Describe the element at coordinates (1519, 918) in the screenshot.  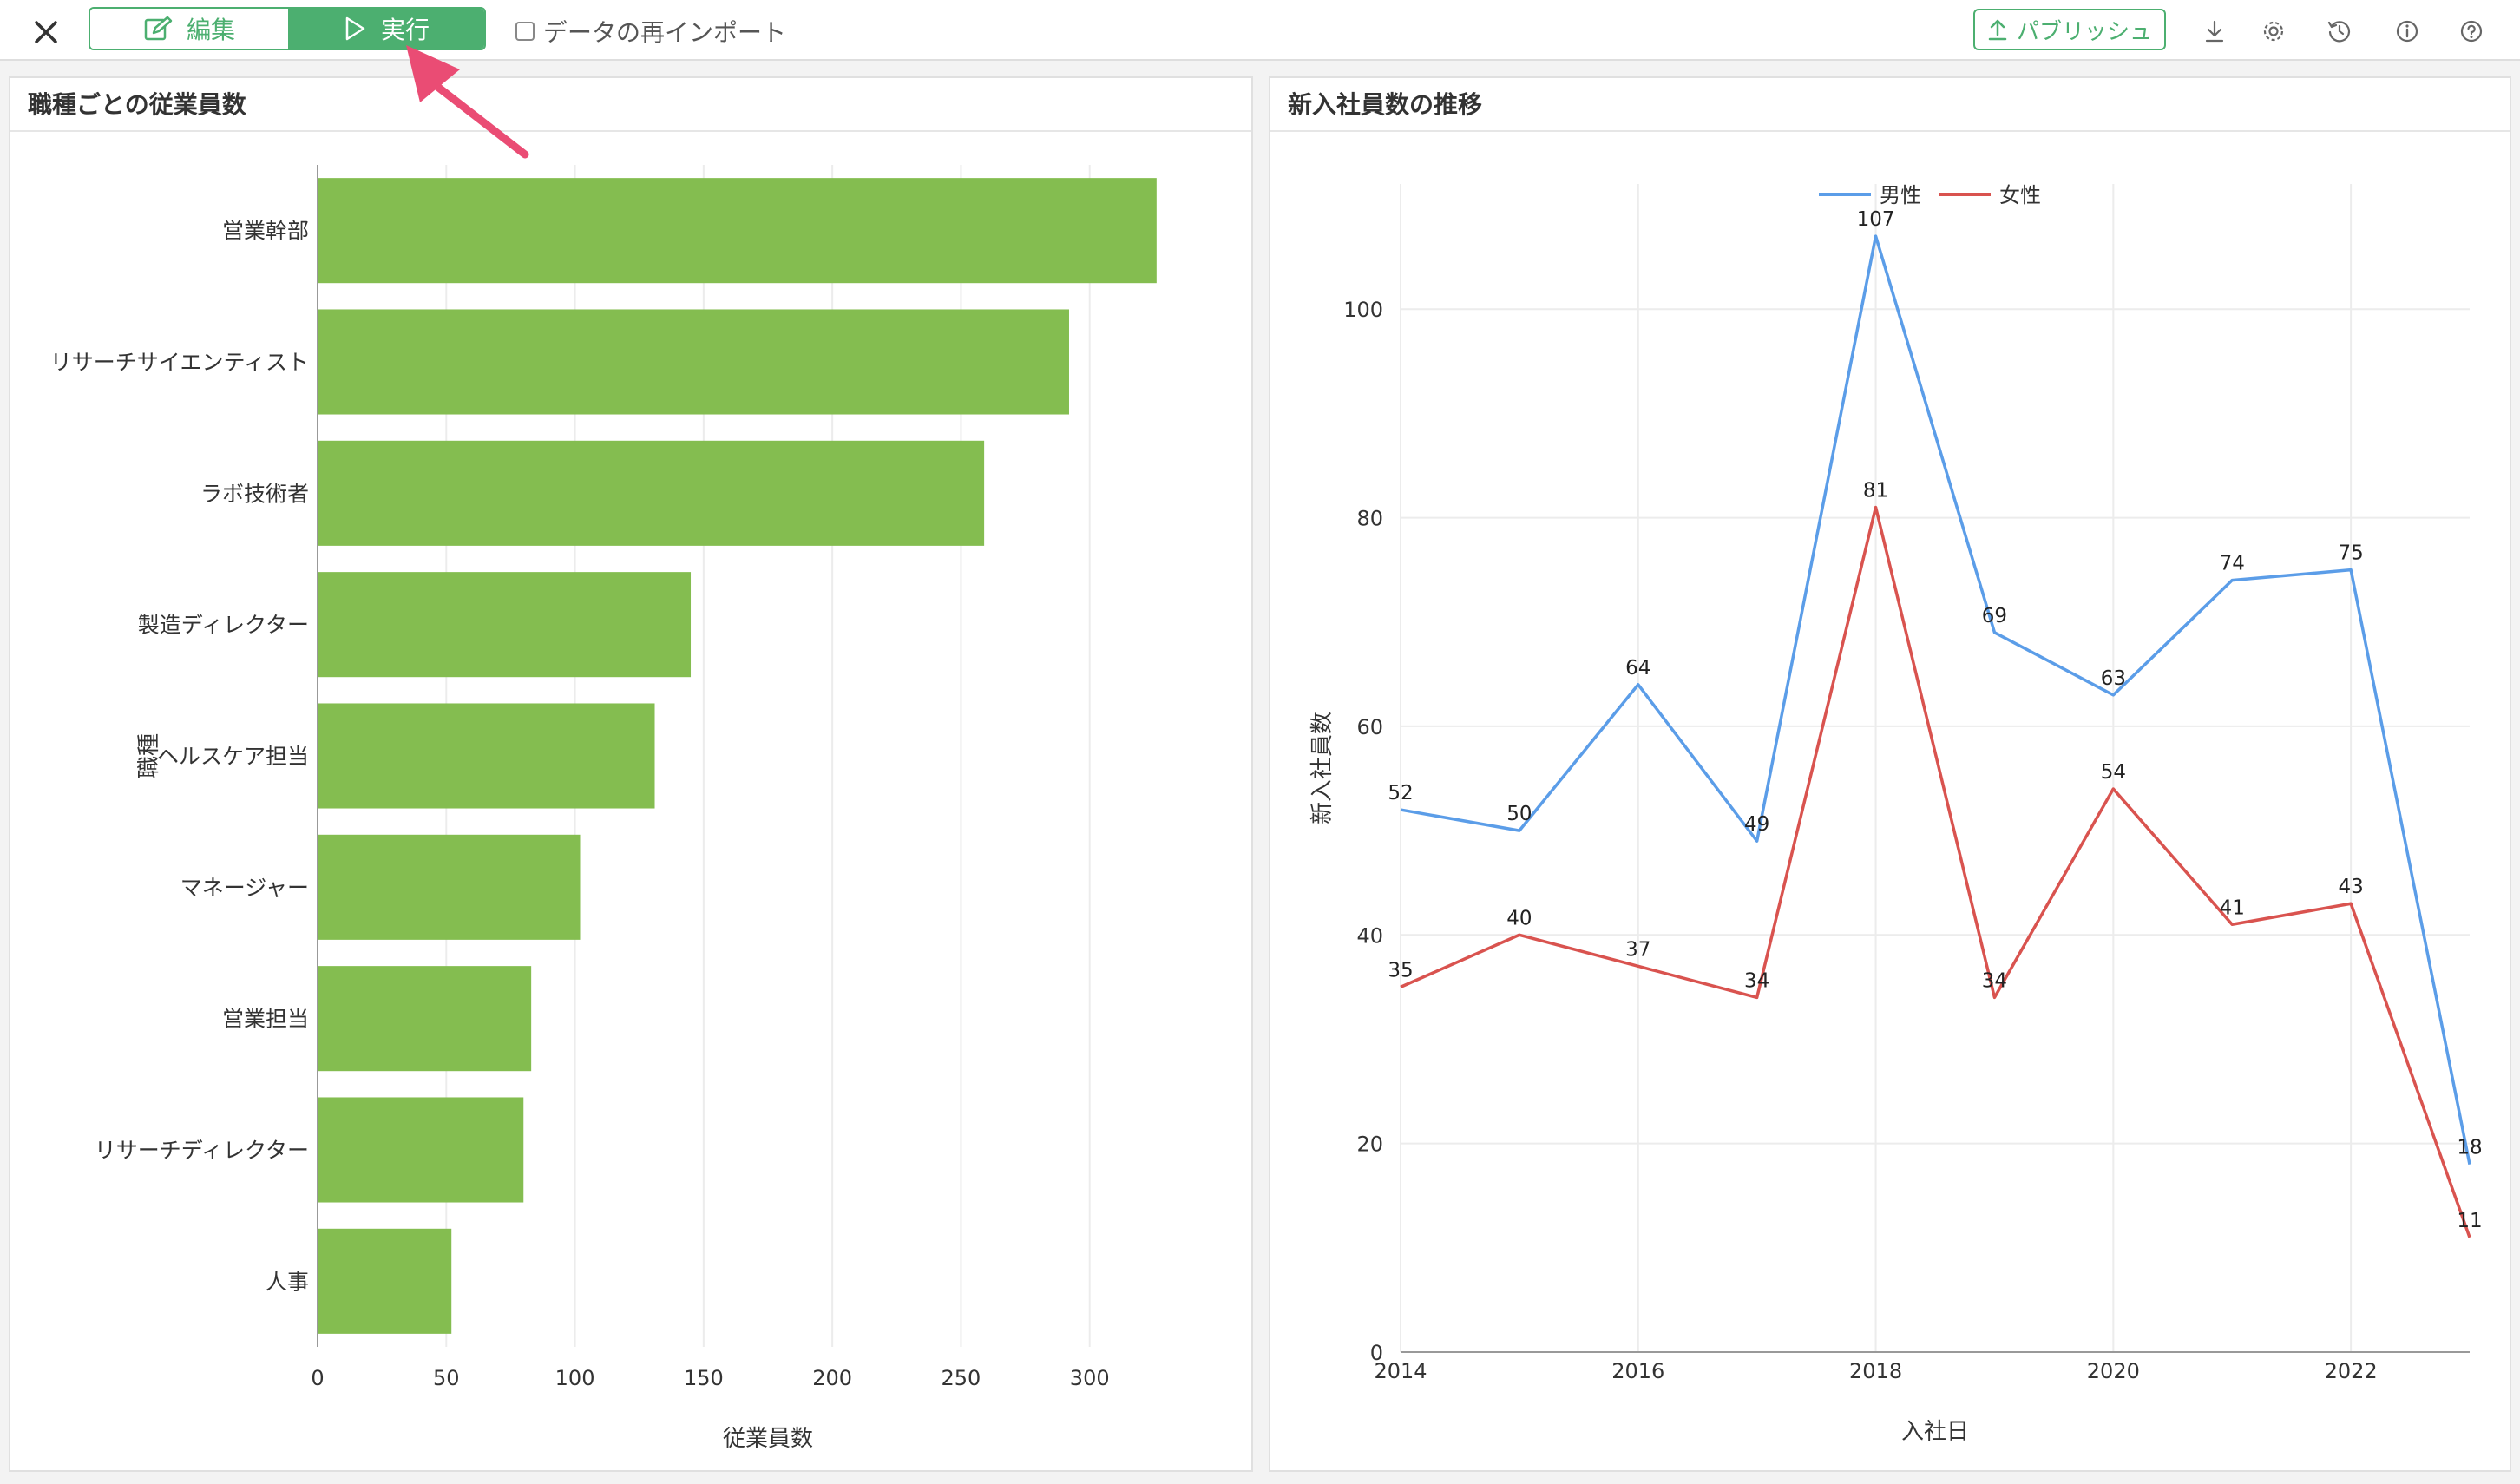
I see `data-label: 40` at that location.